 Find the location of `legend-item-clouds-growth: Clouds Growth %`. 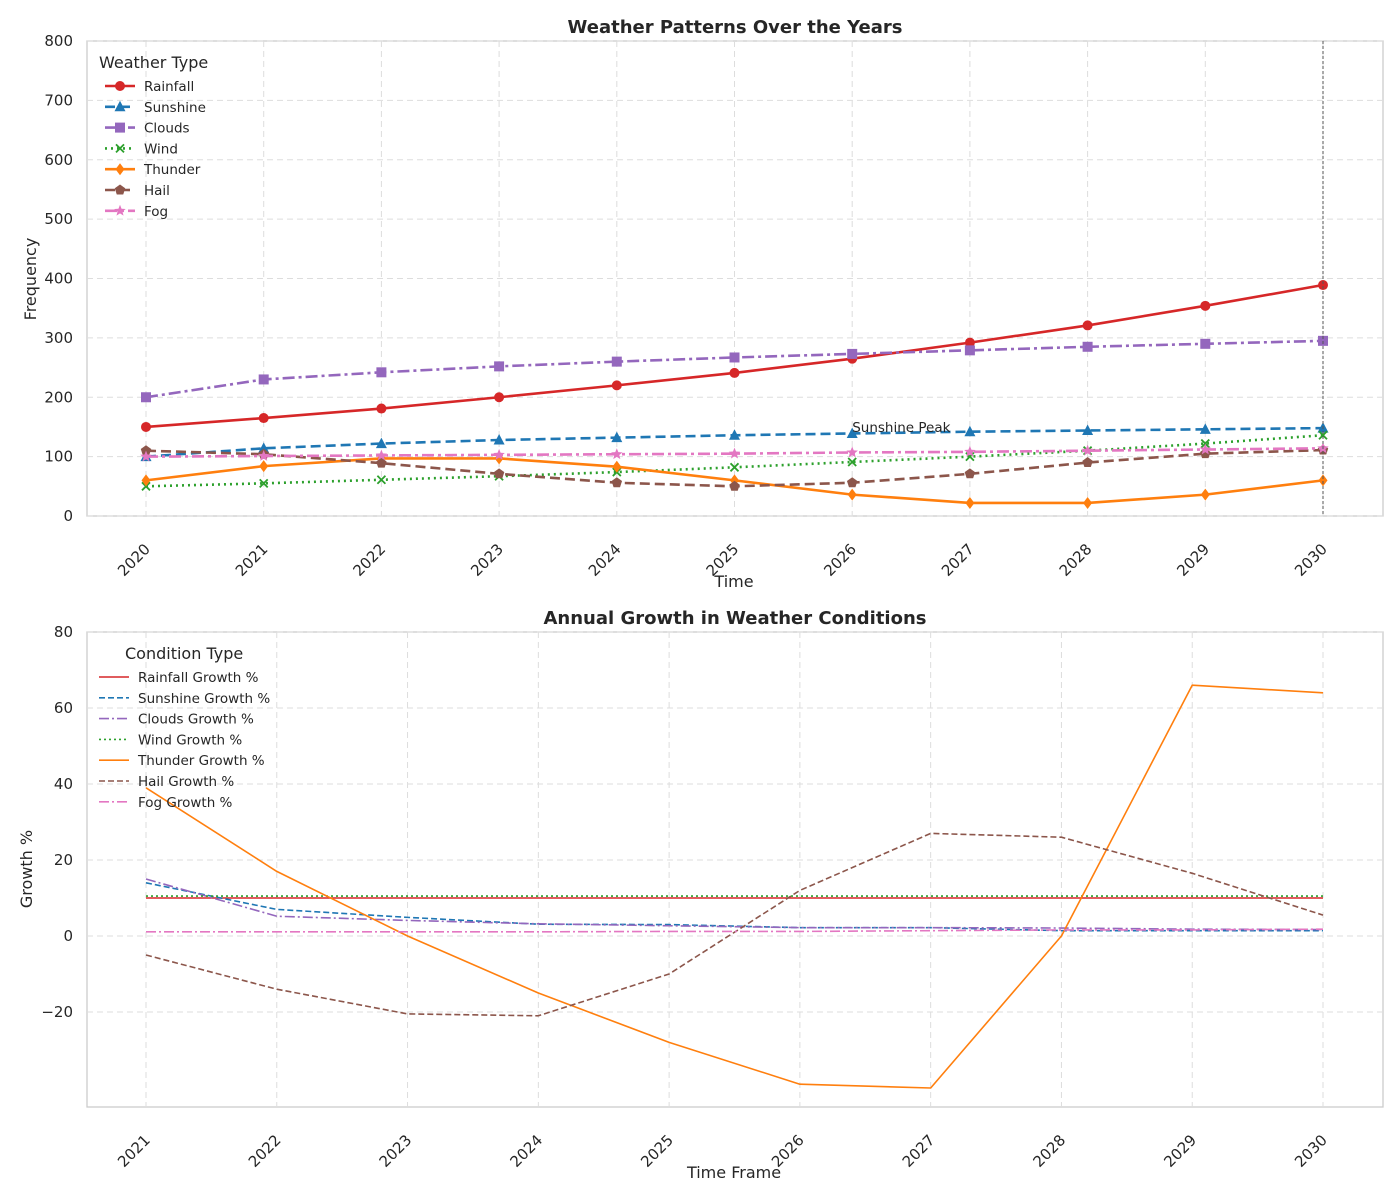

legend-item-clouds-growth: Clouds Growth % is located at coordinates (176, 720).